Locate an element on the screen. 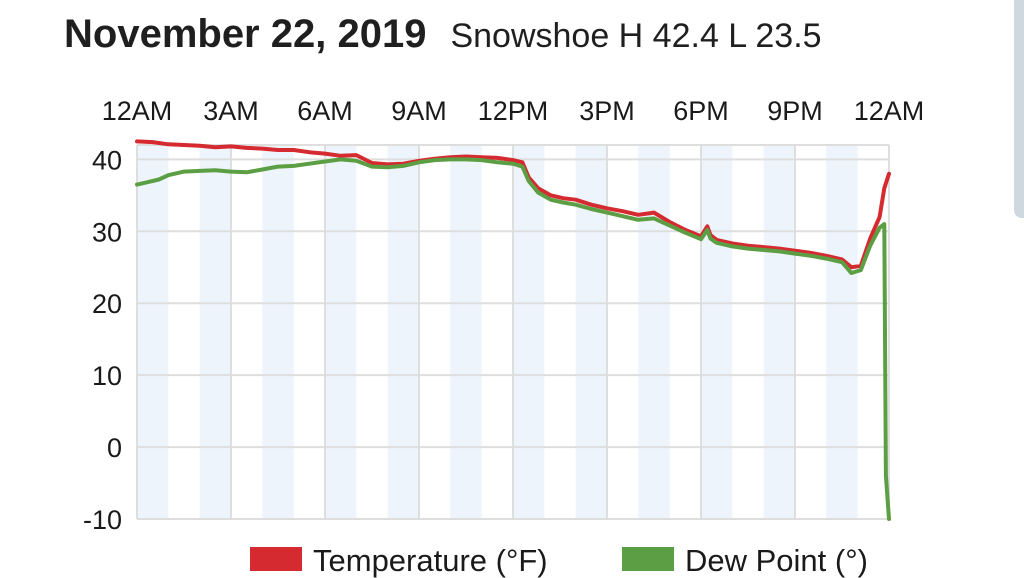 Image resolution: width=1024 pixels, height=578 pixels. legend-swatch-temperature is located at coordinates (276, 559).